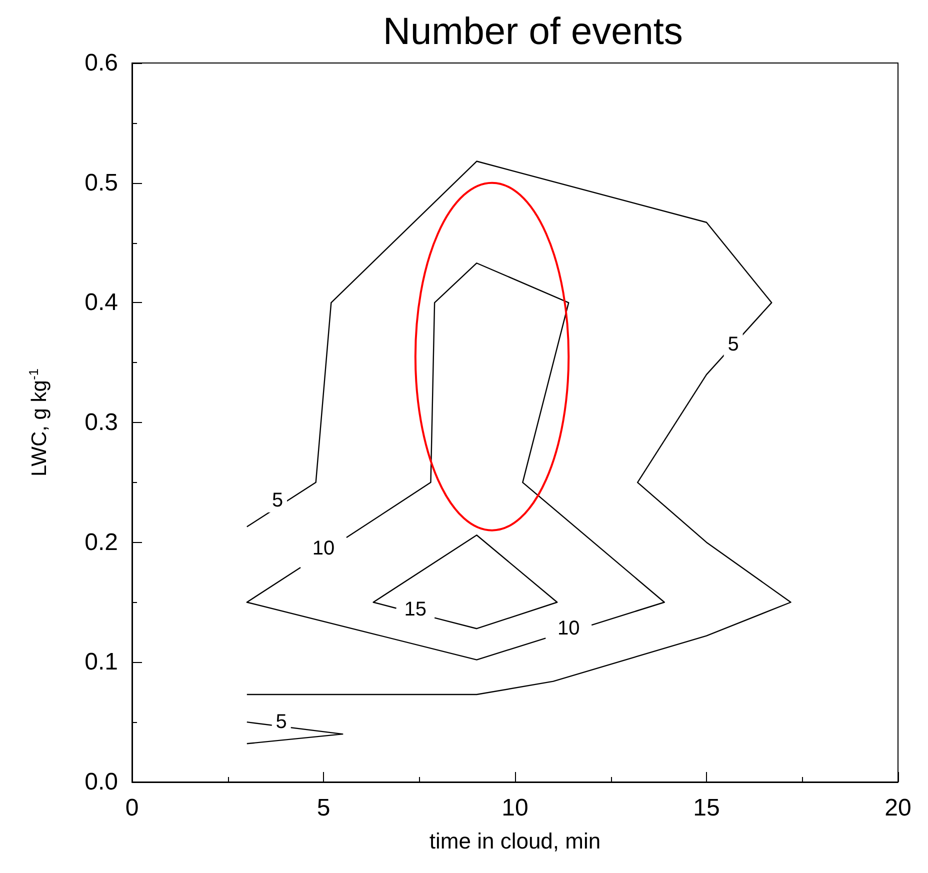 The width and height of the screenshot is (928, 873). I want to click on y-tick-label: 0.5, so click(101, 182).